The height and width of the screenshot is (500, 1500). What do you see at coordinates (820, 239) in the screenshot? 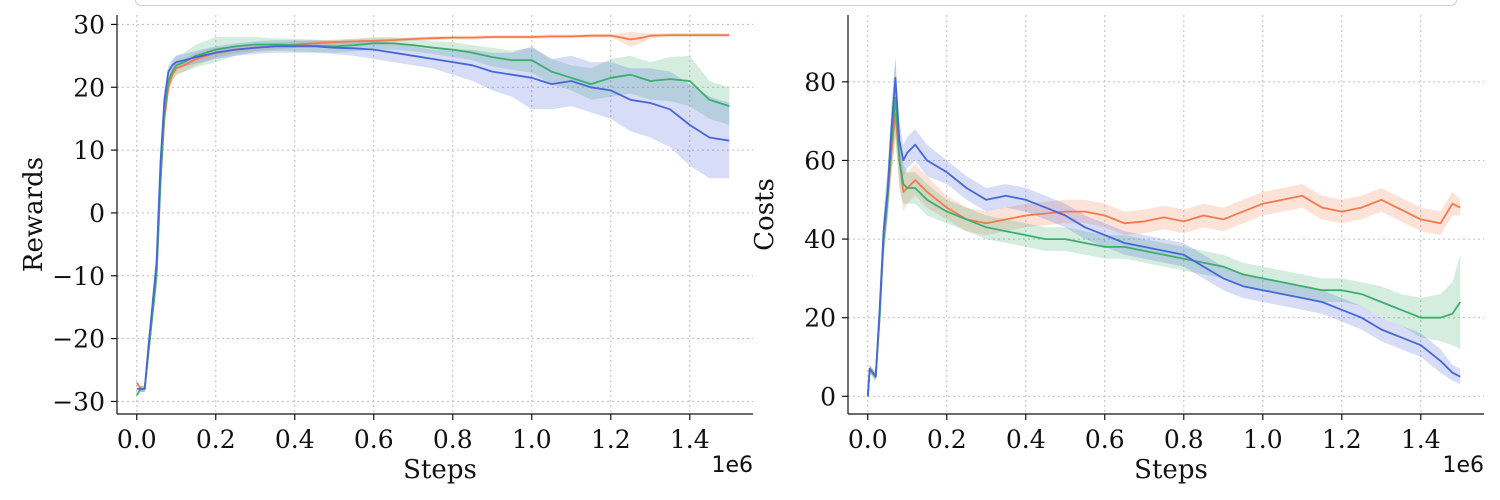
I see `y-tick-label: 40` at bounding box center [820, 239].